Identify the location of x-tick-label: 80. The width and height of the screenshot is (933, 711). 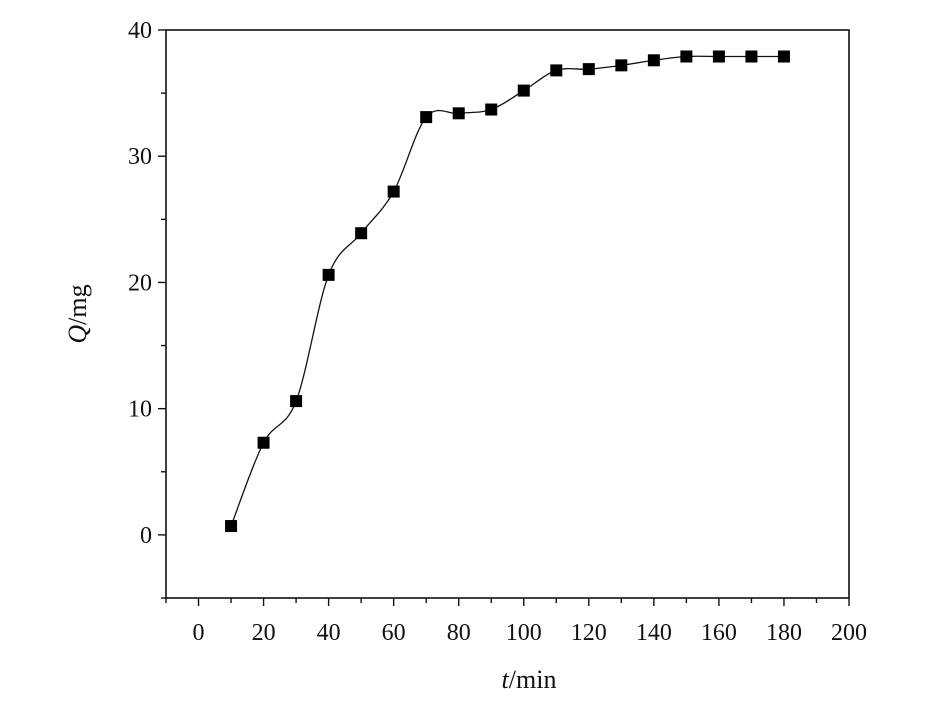
(459, 633).